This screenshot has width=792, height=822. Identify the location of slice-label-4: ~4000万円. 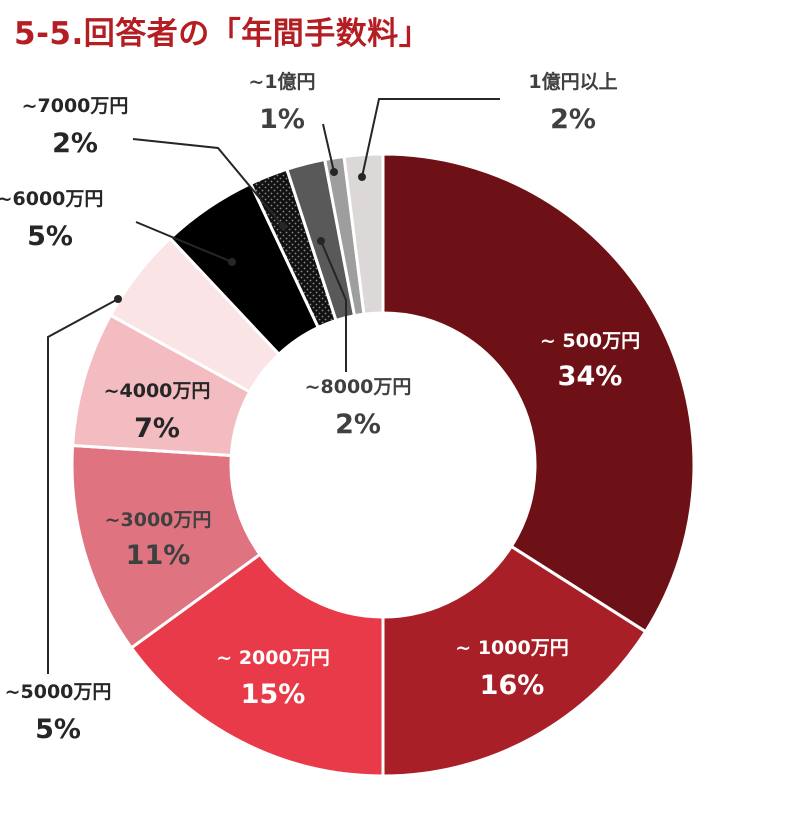
(157, 391).